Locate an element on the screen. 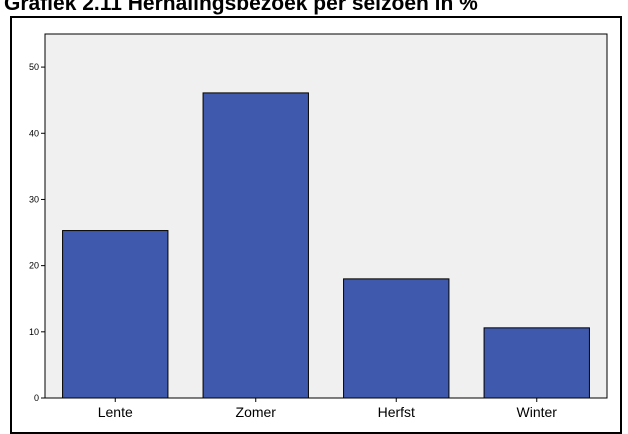 This screenshot has width=628, height=434. y-tick-label-10: 10 is located at coordinates (34, 332).